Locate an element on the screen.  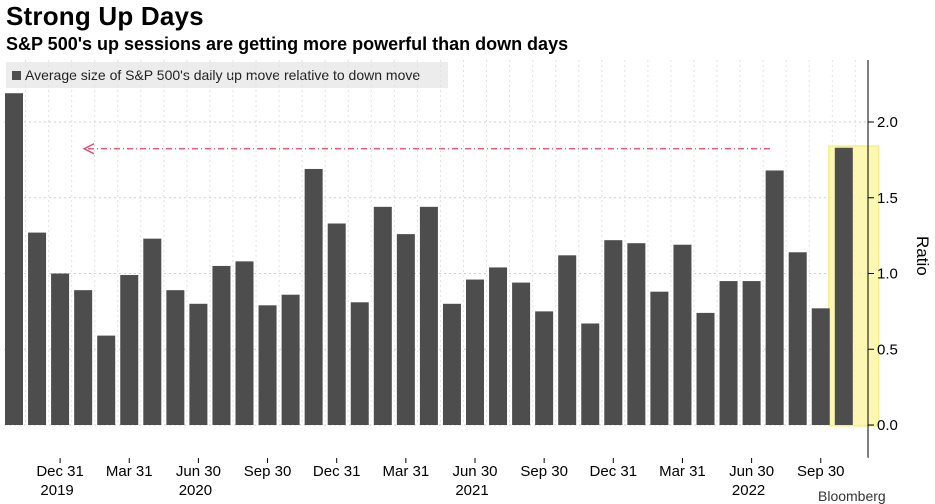
y-tick-label: 0.0 is located at coordinates (887, 425).